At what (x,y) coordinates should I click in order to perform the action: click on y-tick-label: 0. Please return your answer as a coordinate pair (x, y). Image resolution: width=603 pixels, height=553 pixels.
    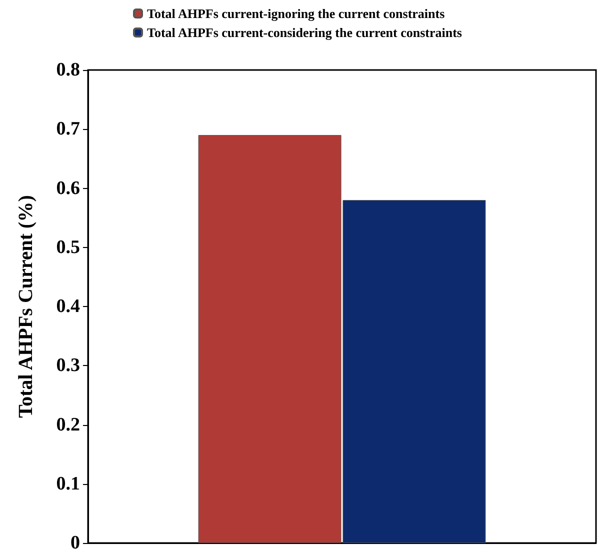
    Looking at the image, I should click on (75, 542).